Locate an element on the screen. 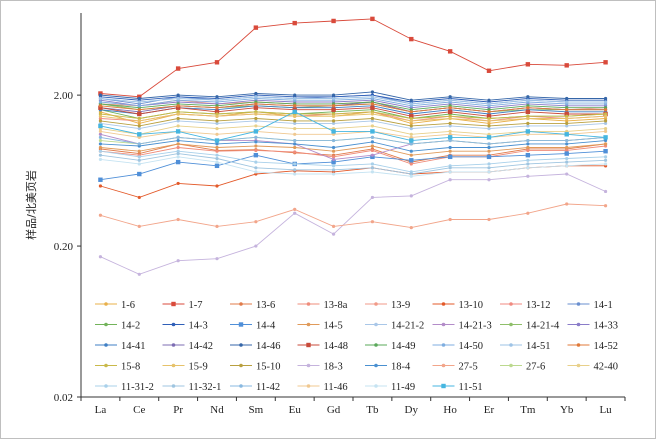  legend-label: 18-4 is located at coordinates (401, 367).